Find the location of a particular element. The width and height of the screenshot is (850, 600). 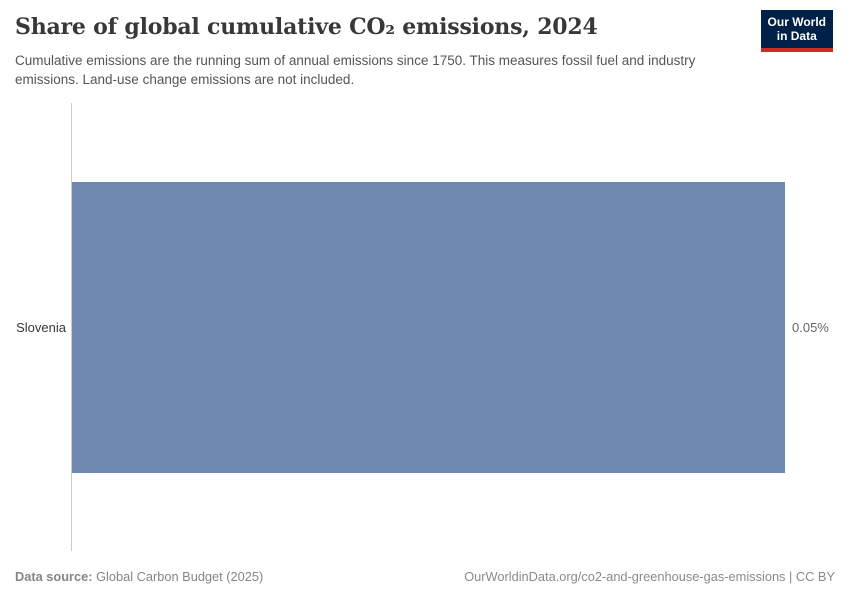

data-source-value: Global Carbon Budget (2025) is located at coordinates (180, 576).